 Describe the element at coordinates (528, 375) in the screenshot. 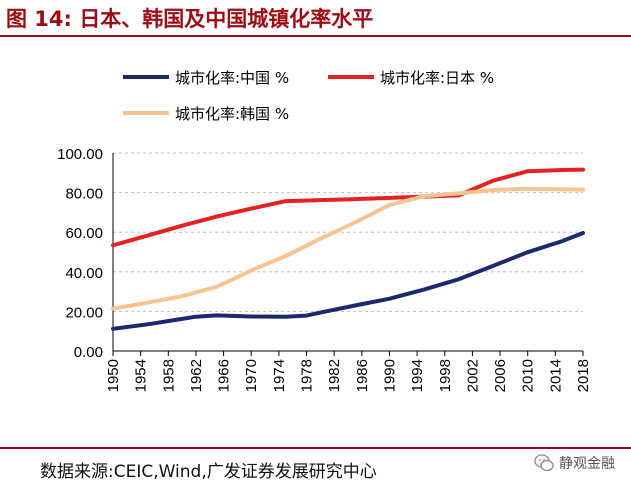

I see `x-tick-label: 2010` at that location.